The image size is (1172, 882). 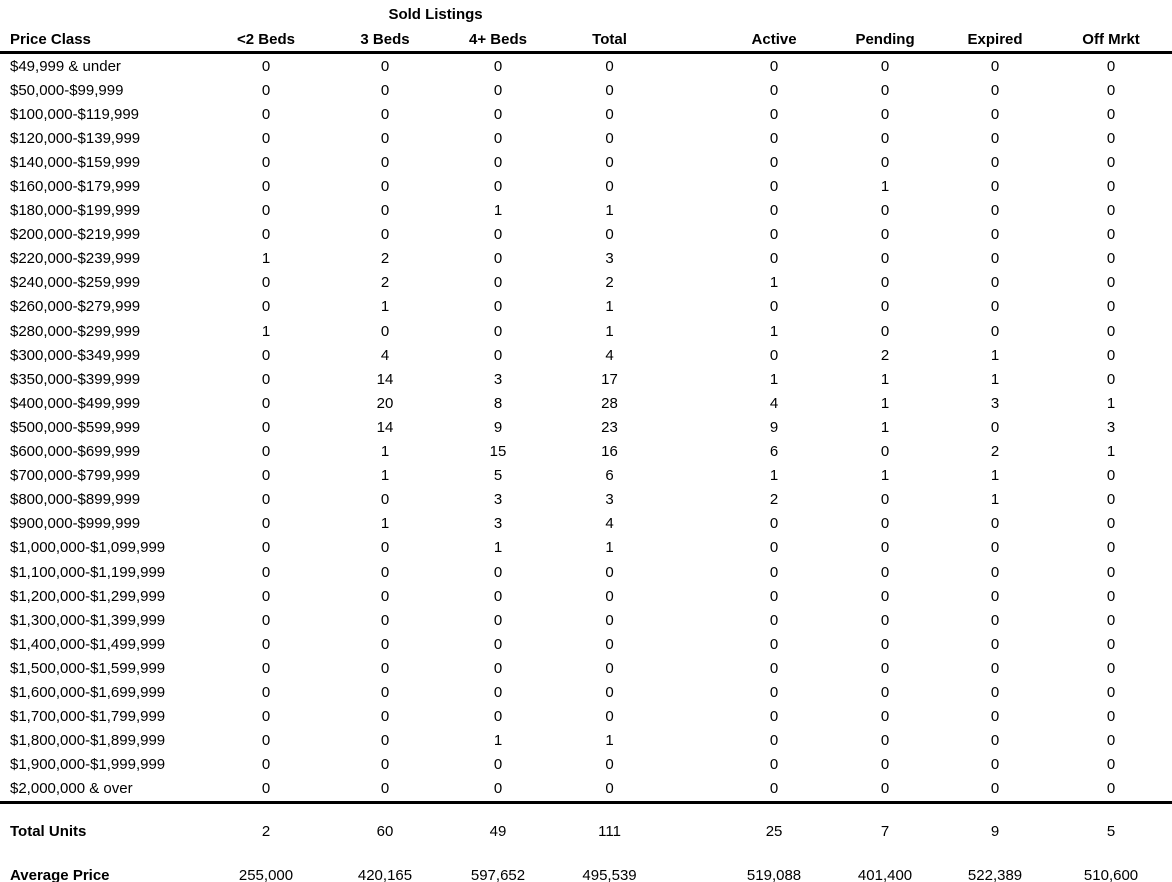 What do you see at coordinates (586, 211) in the screenshot?
I see `table-row: $180,000-$199,999 0 0 1 1 0 0 0 0` at bounding box center [586, 211].